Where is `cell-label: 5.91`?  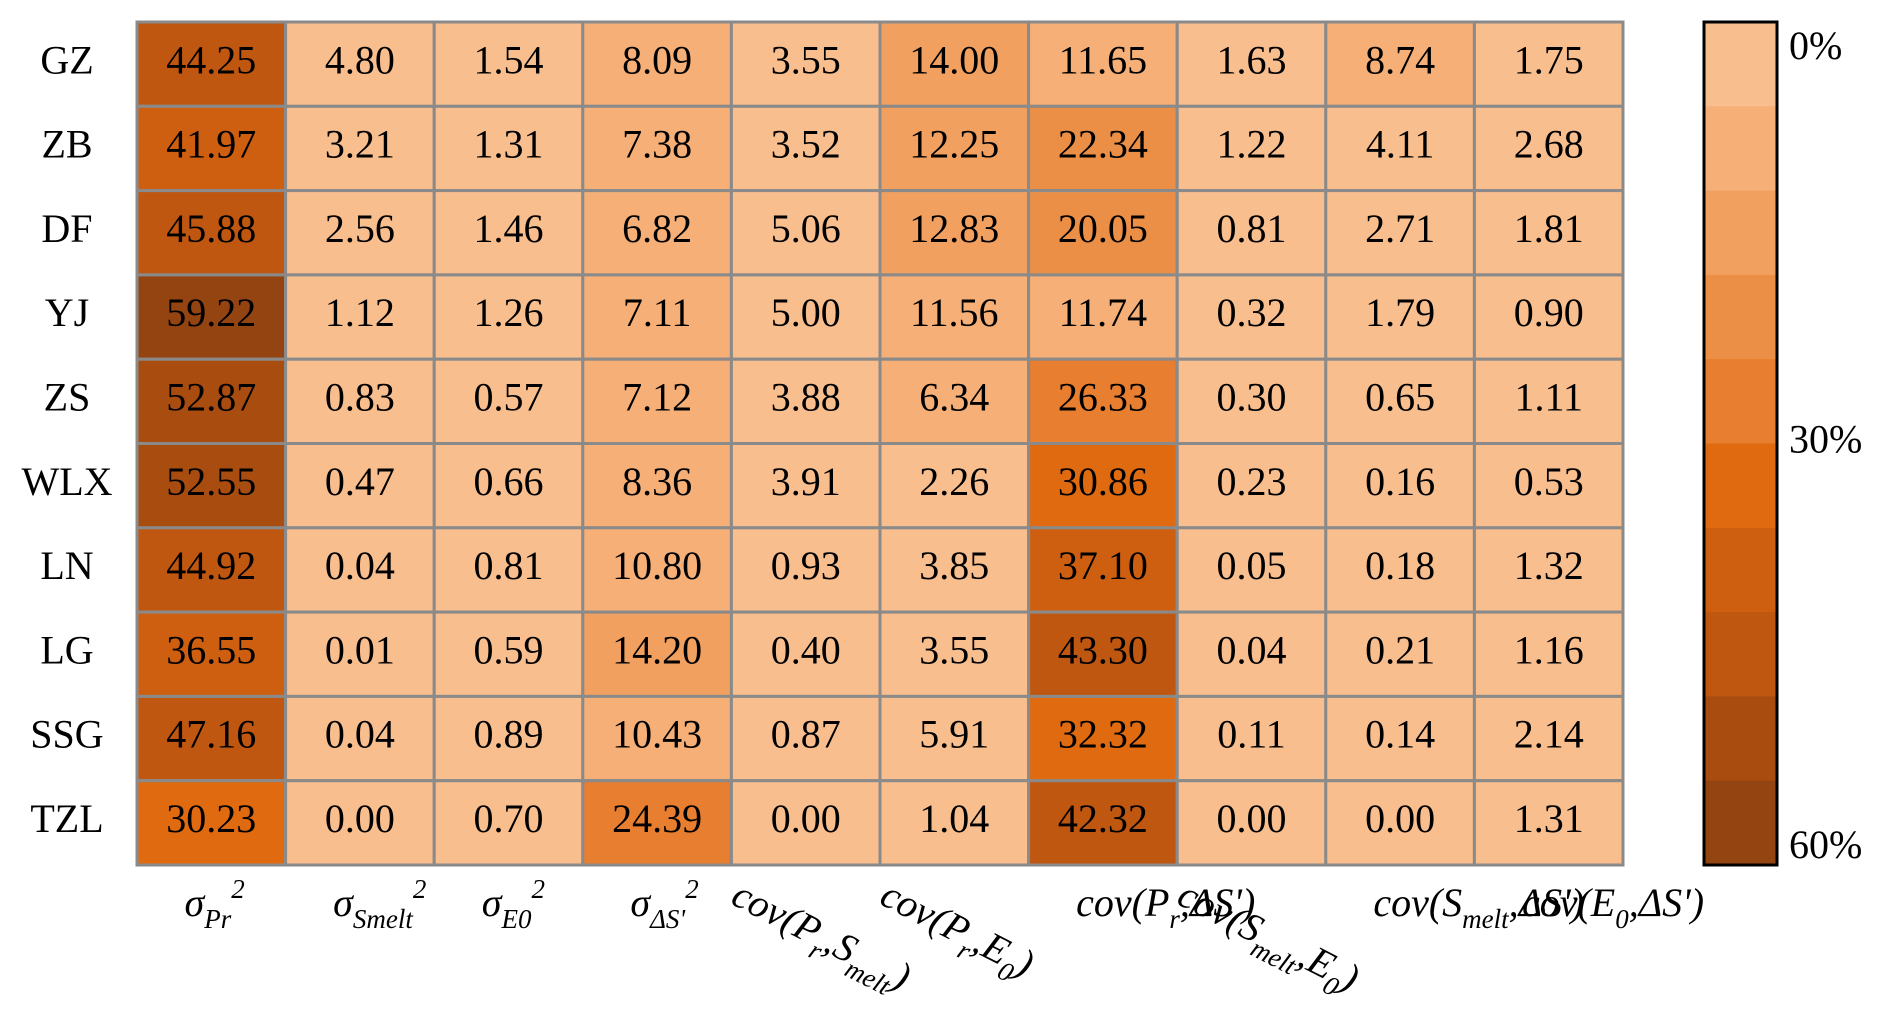 cell-label: 5.91 is located at coordinates (954, 734).